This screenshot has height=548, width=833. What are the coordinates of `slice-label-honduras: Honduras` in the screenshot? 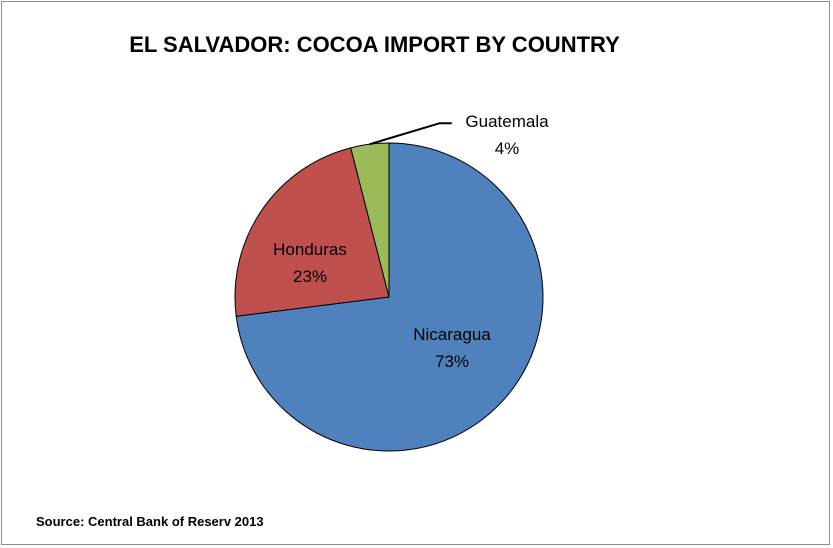 It's located at (310, 249).